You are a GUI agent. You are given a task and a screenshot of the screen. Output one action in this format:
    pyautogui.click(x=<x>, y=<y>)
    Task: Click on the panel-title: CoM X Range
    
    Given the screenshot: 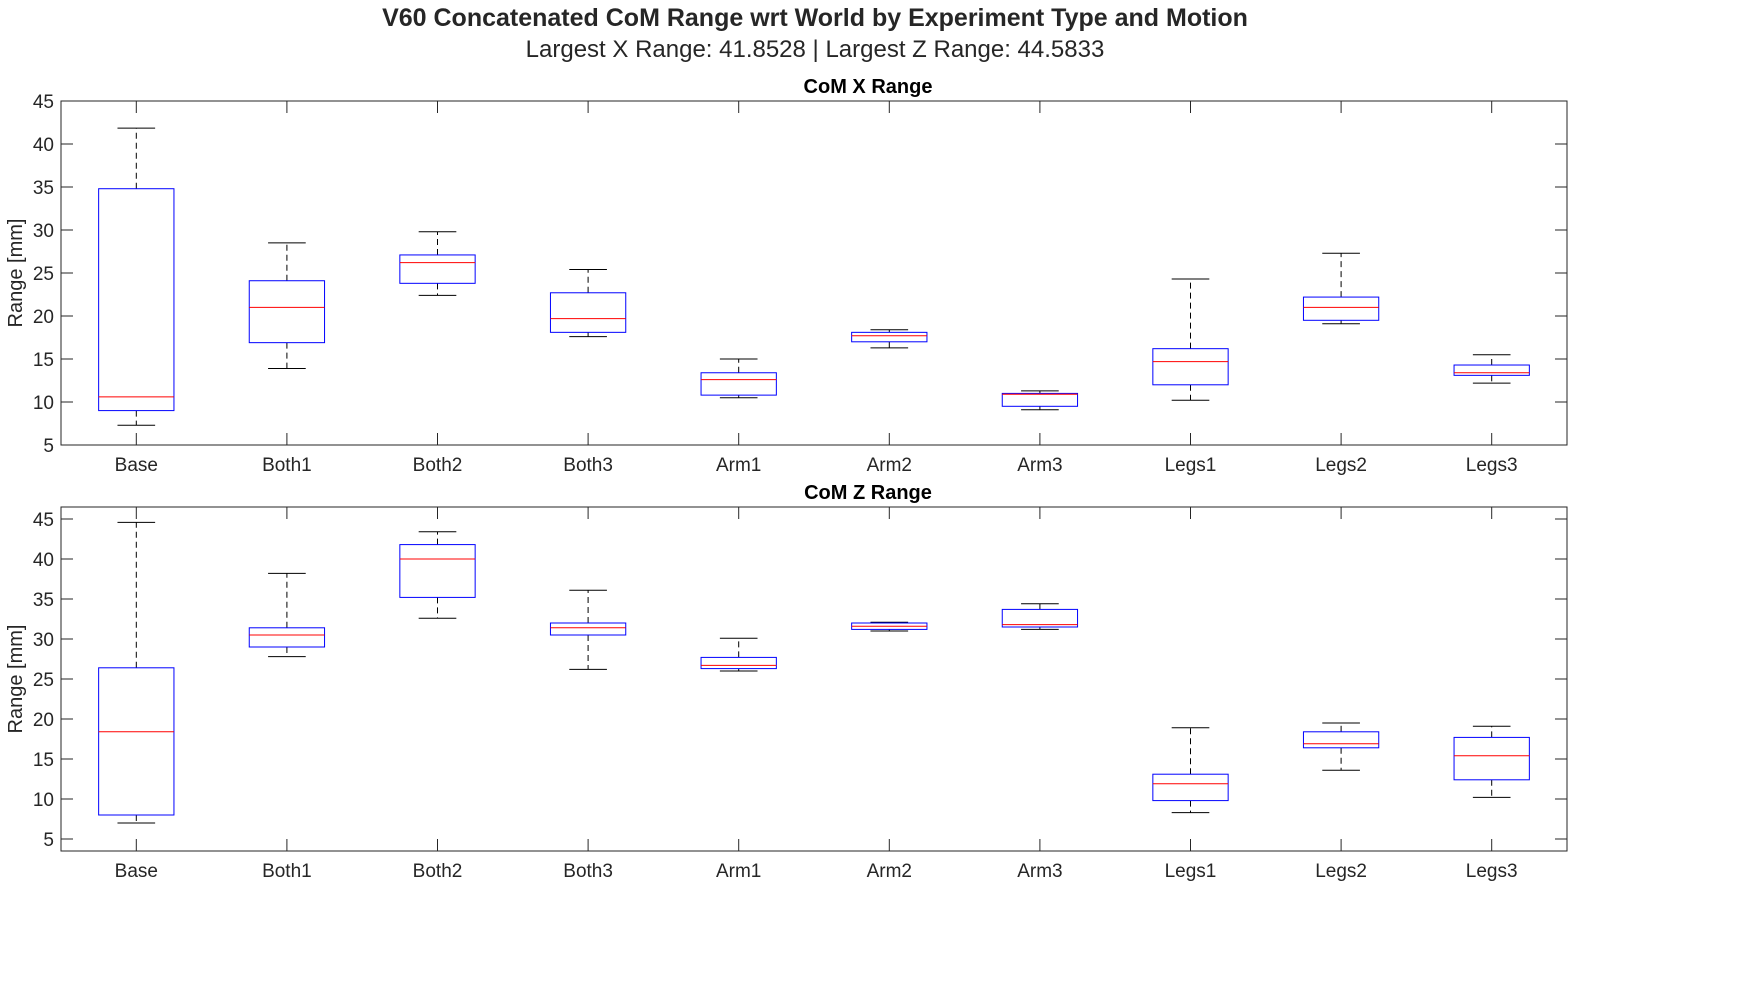 What is the action you would take?
    pyautogui.click(x=868, y=87)
    